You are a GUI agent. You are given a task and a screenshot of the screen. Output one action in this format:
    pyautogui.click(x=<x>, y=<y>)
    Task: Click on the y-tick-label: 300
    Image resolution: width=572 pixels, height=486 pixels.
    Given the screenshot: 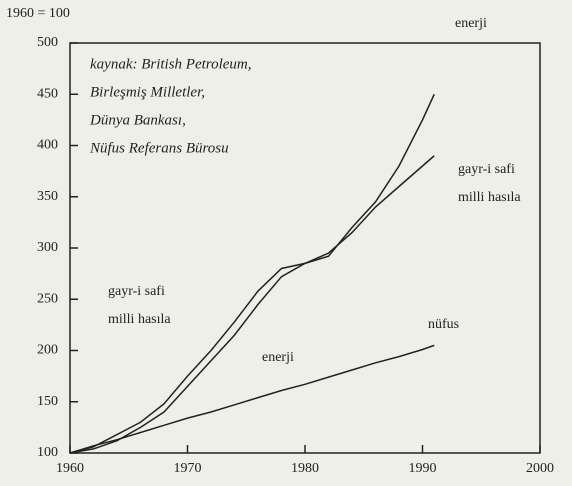 What is the action you would take?
    pyautogui.click(x=47, y=247)
    